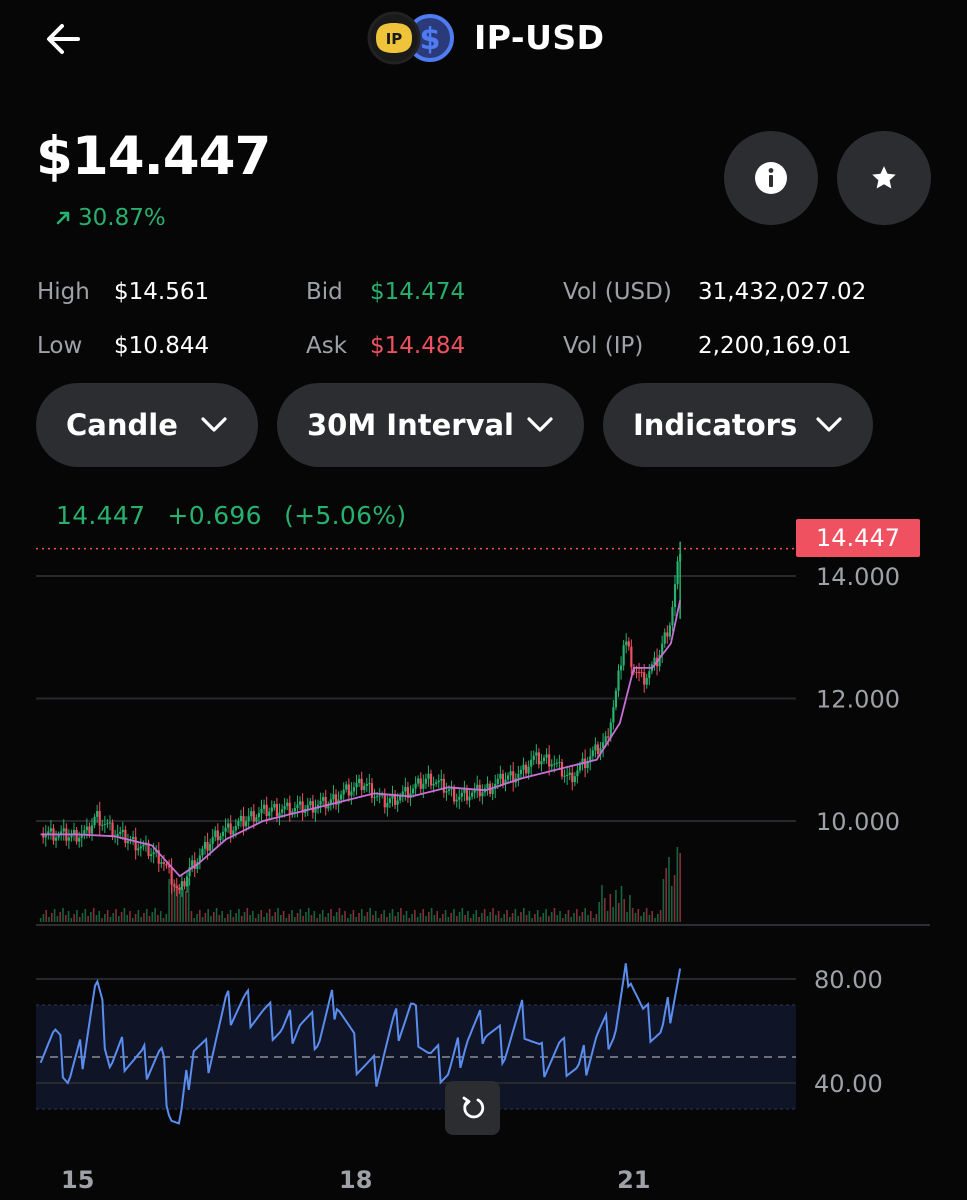 Image resolution: width=967 pixels, height=1200 pixels. I want to click on back-button, so click(65, 39).